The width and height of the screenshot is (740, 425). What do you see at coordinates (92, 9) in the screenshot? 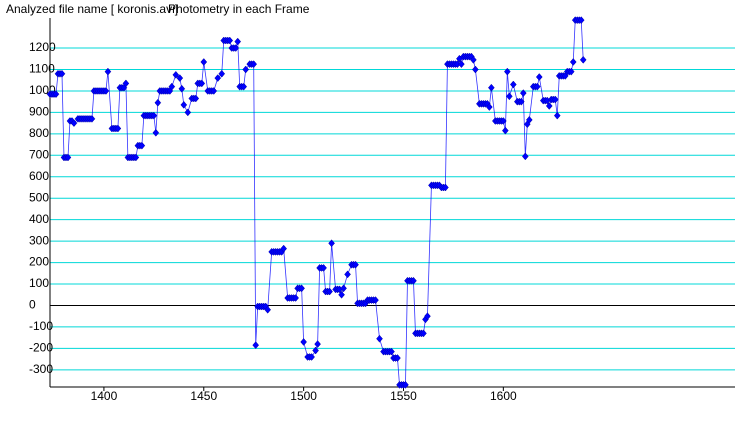
I see `chart-title: Analyzed file name [ koronis.avi]` at bounding box center [92, 9].